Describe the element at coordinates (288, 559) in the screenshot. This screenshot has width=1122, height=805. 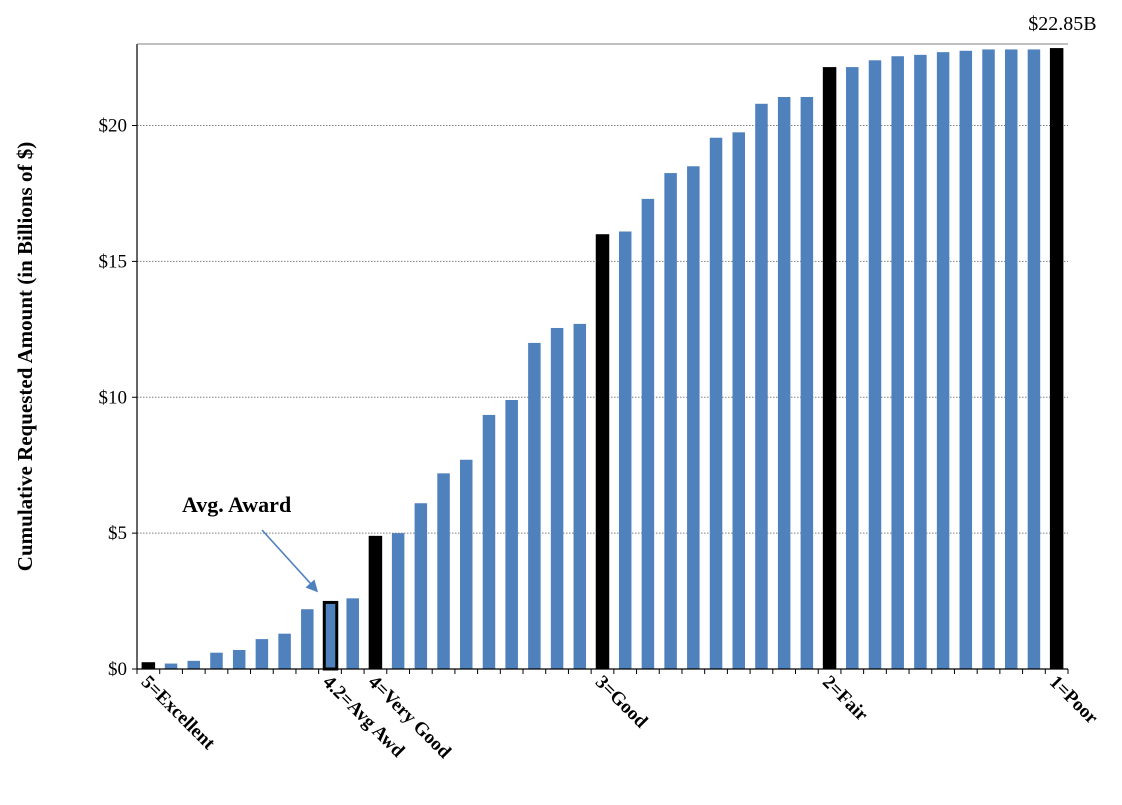
I see `avg-award-arrow` at that location.